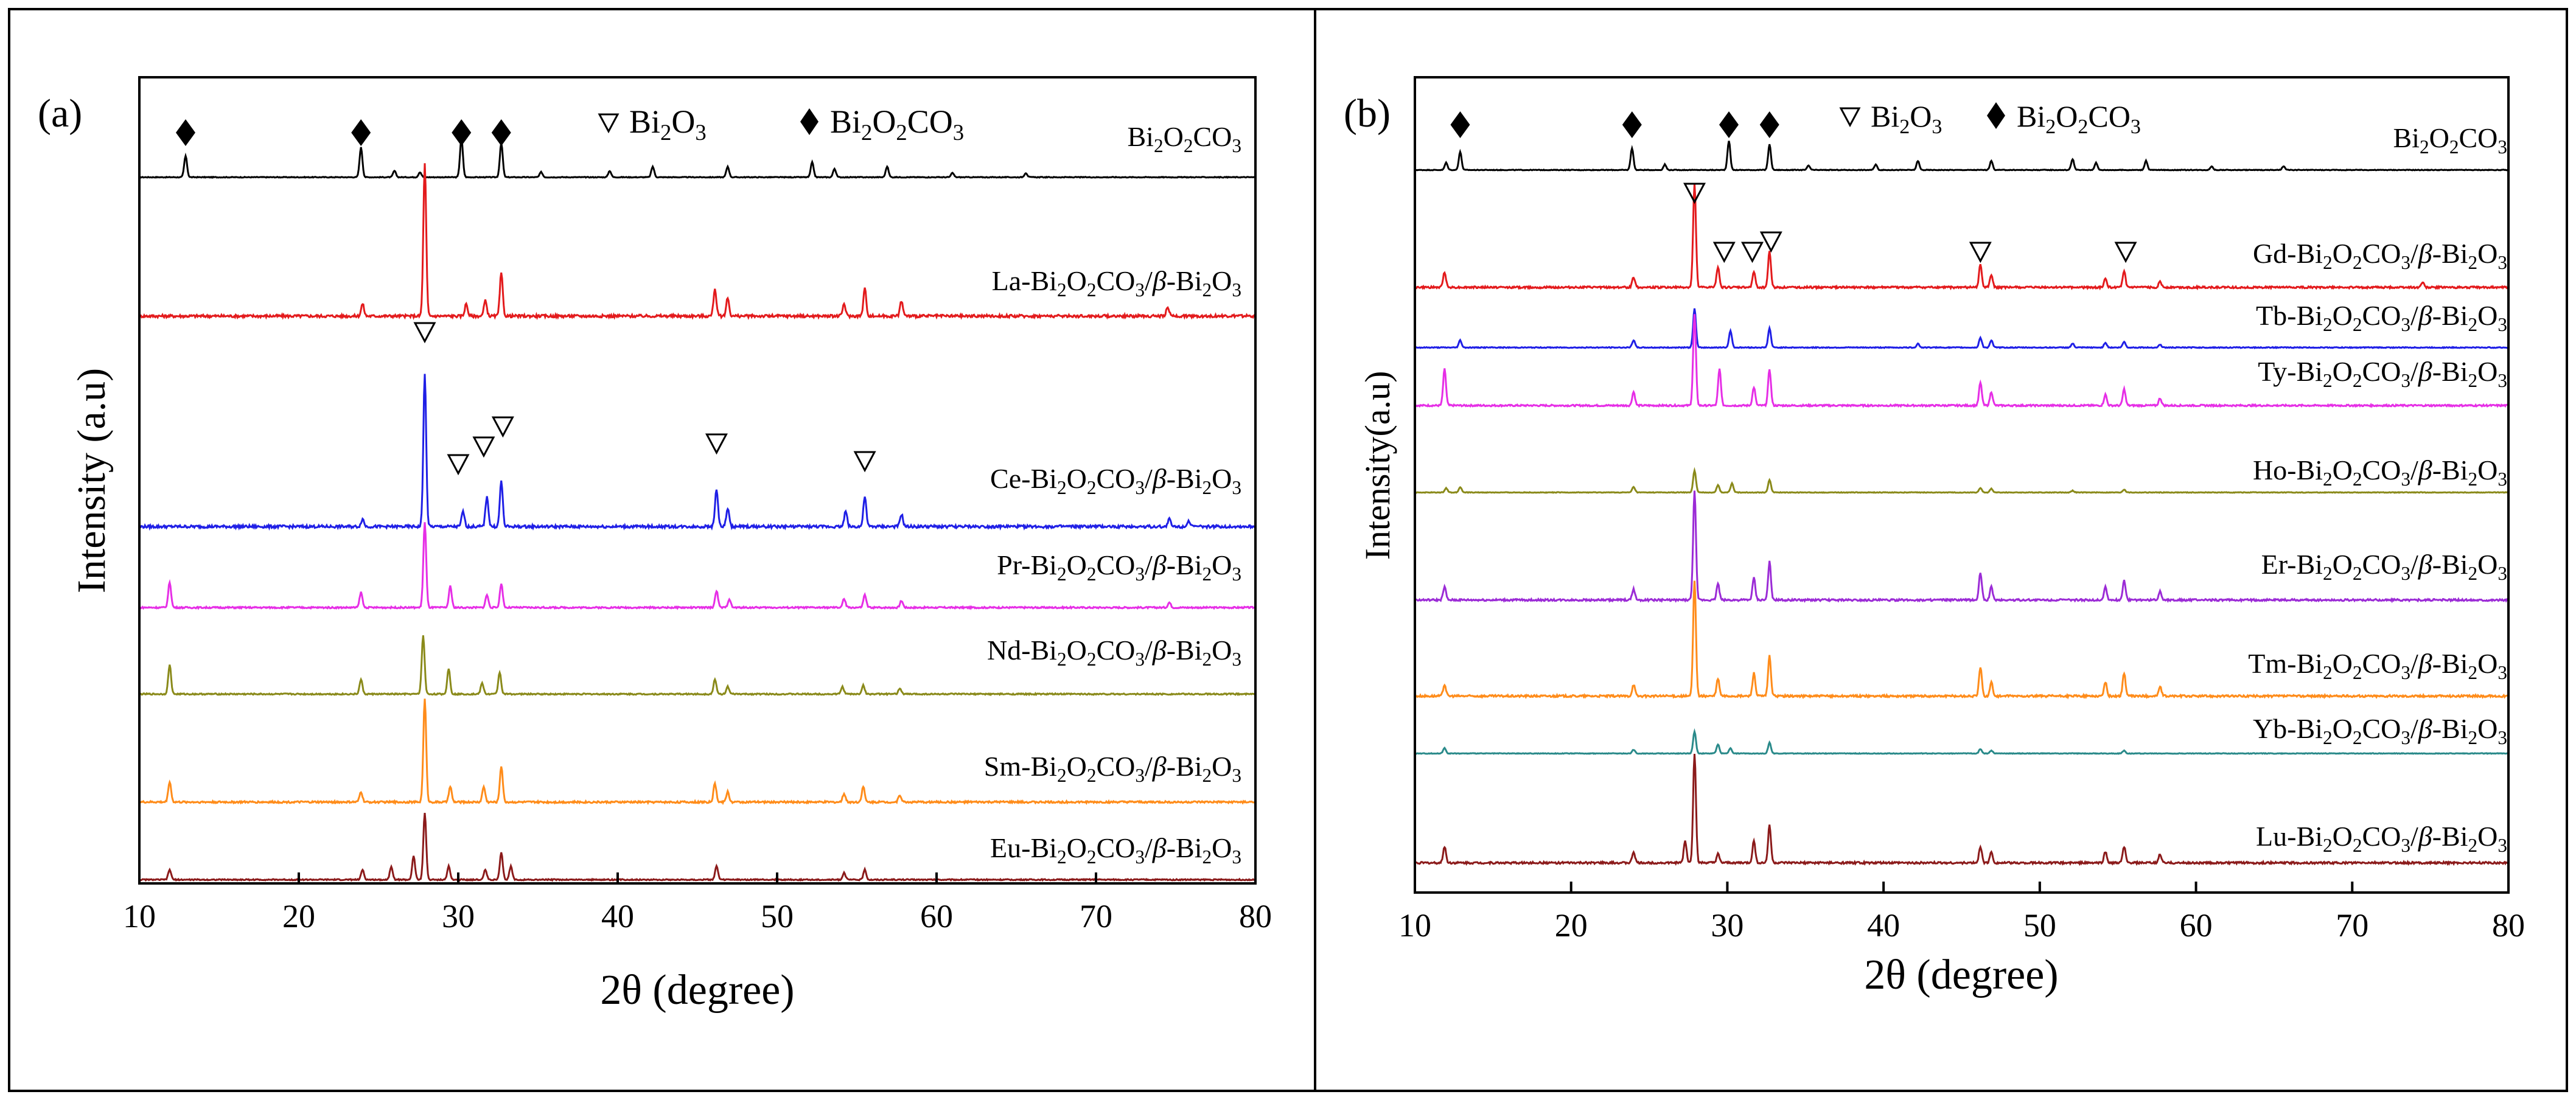 This screenshot has height=1100, width=2576. What do you see at coordinates (1119, 567) in the screenshot?
I see `series-label: Pr-Bi2​O2​CO3​/β-Bi2​O3​` at bounding box center [1119, 567].